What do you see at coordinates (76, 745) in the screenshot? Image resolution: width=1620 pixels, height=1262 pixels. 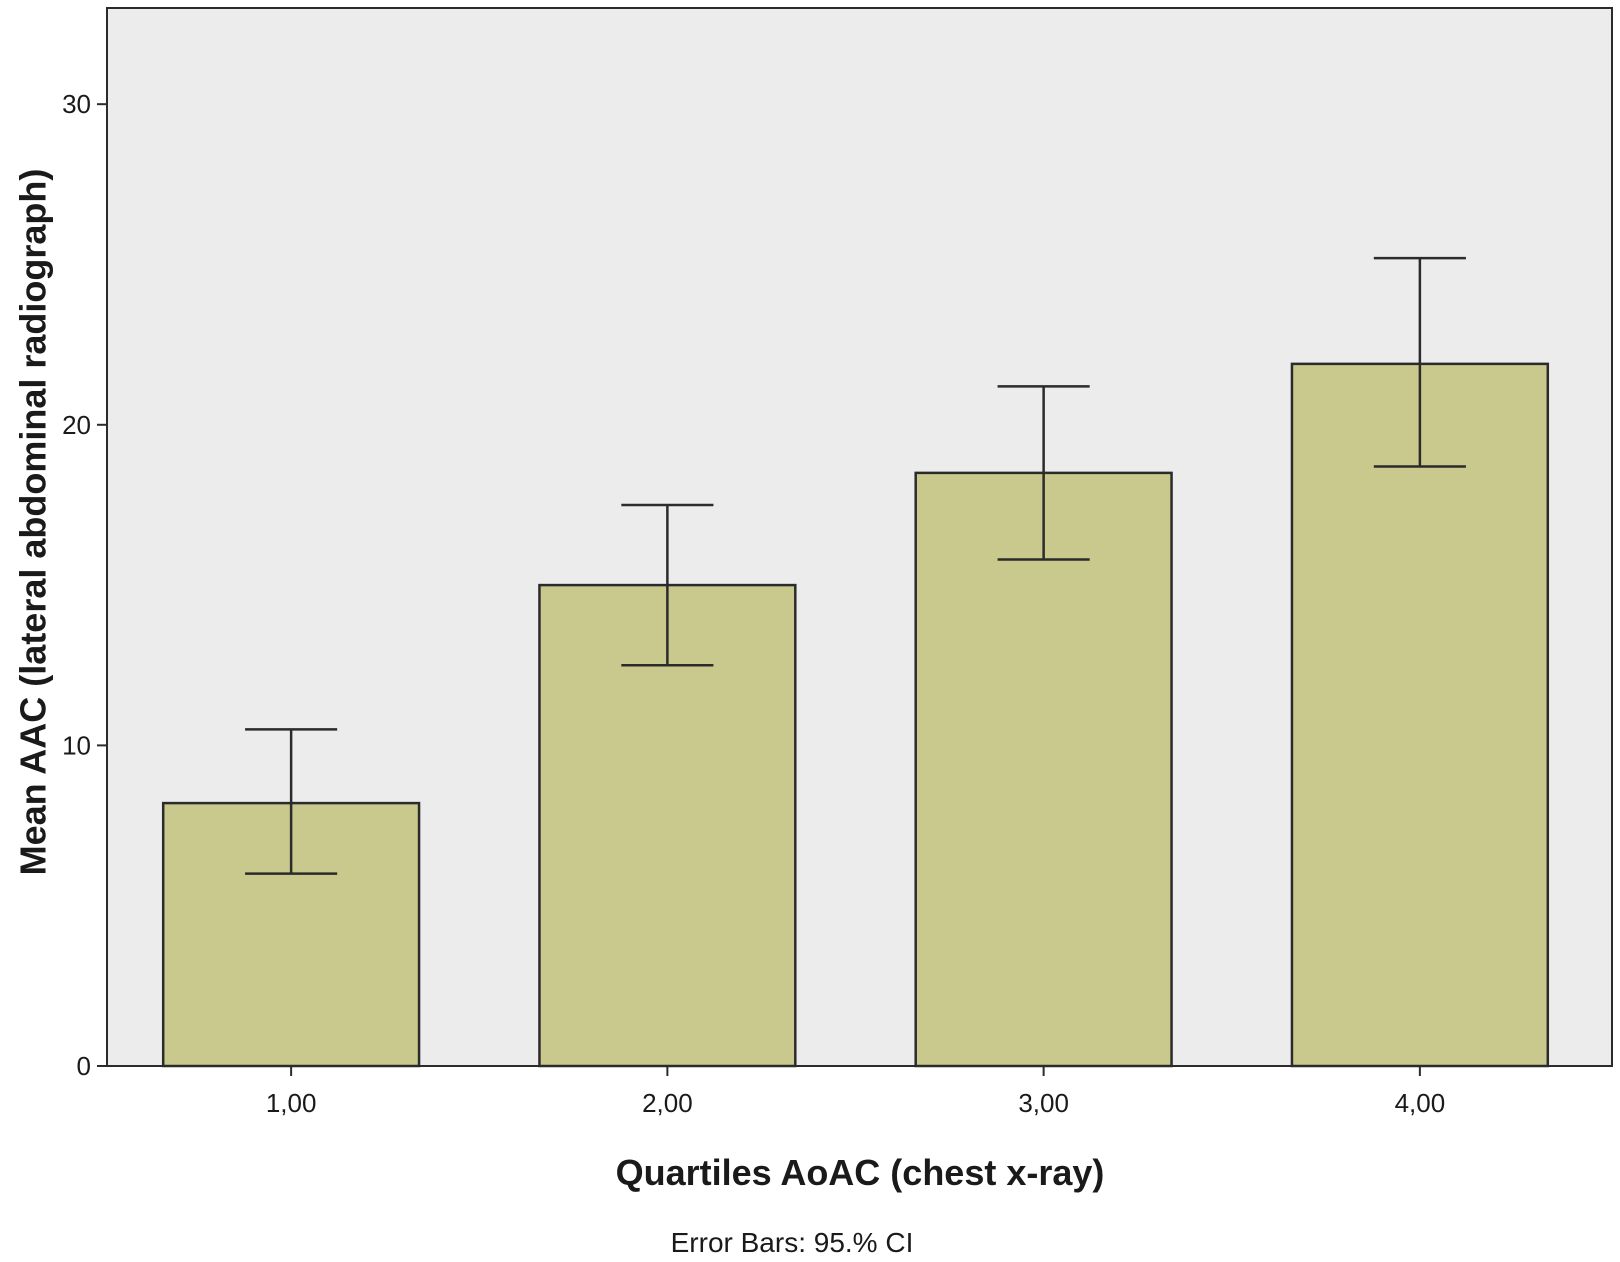 I see `y-tick-label-10: 10` at bounding box center [76, 745].